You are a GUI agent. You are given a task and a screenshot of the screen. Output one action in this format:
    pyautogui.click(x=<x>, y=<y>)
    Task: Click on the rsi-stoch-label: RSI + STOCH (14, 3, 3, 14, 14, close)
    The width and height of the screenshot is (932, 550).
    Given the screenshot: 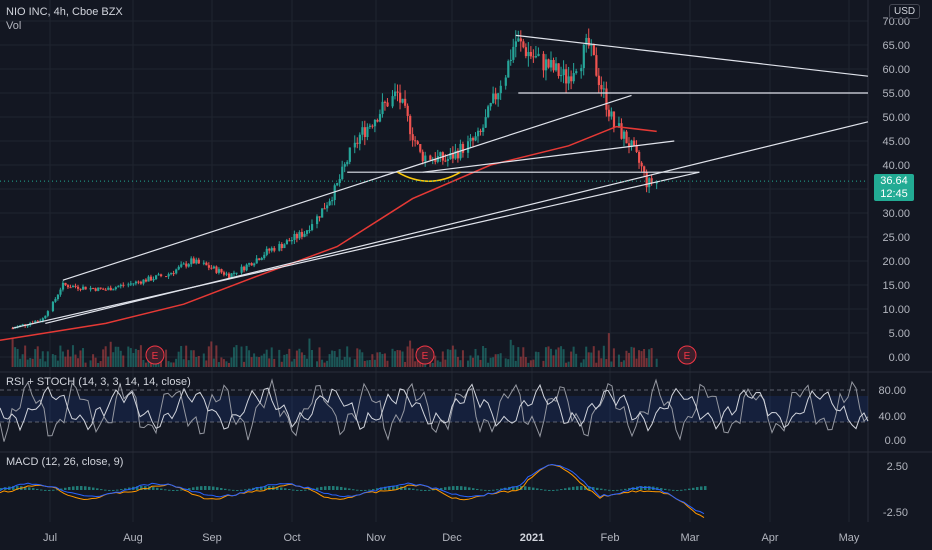 What is the action you would take?
    pyautogui.click(x=98, y=382)
    